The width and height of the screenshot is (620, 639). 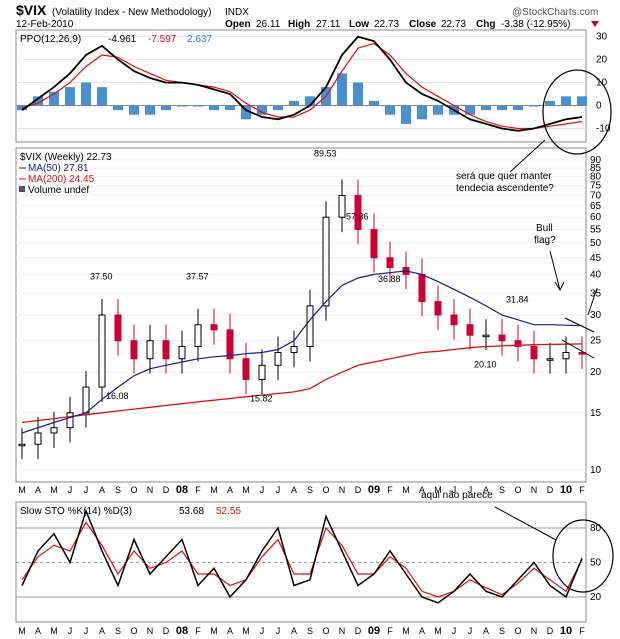 What do you see at coordinates (595, 24) in the screenshot?
I see `down-arrow-icon` at bounding box center [595, 24].